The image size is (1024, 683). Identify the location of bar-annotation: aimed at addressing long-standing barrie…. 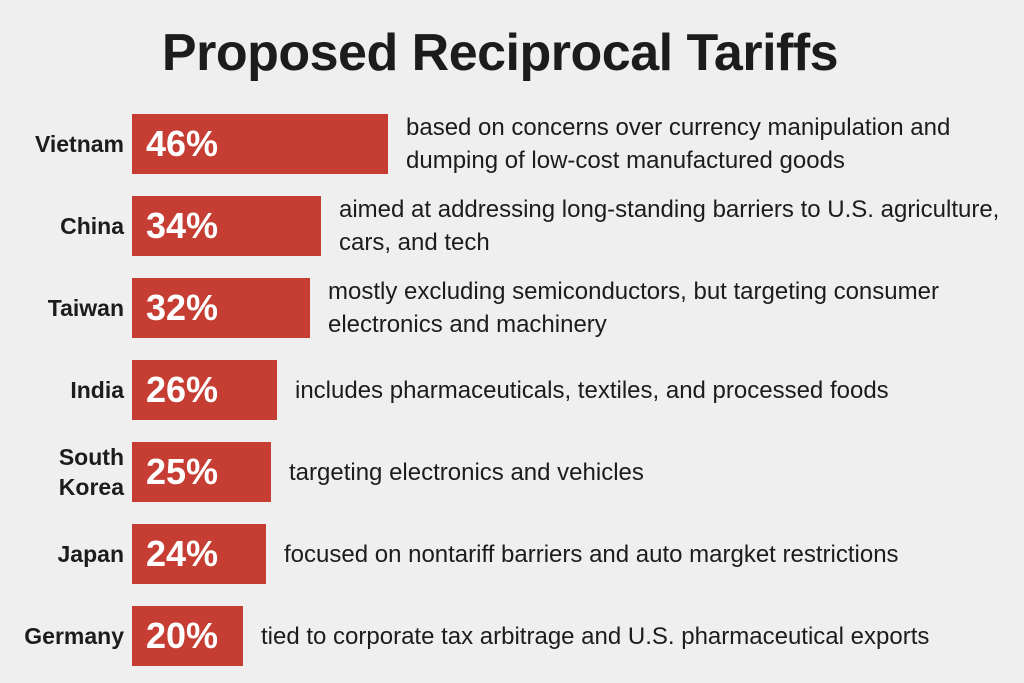
(669, 226).